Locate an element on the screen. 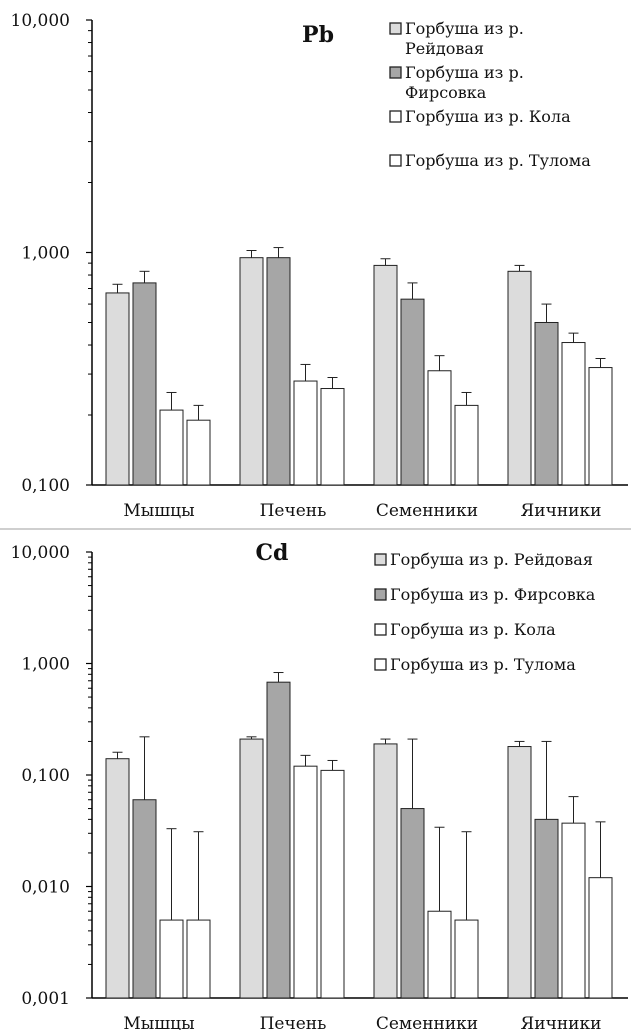  chart-title: Pb is located at coordinates (318, 35).